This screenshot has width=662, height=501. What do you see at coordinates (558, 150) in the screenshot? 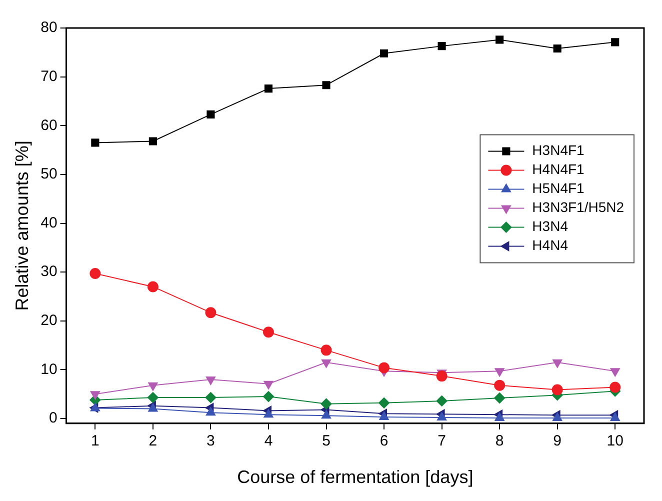
I see `legend-label: H3N4F1` at bounding box center [558, 150].